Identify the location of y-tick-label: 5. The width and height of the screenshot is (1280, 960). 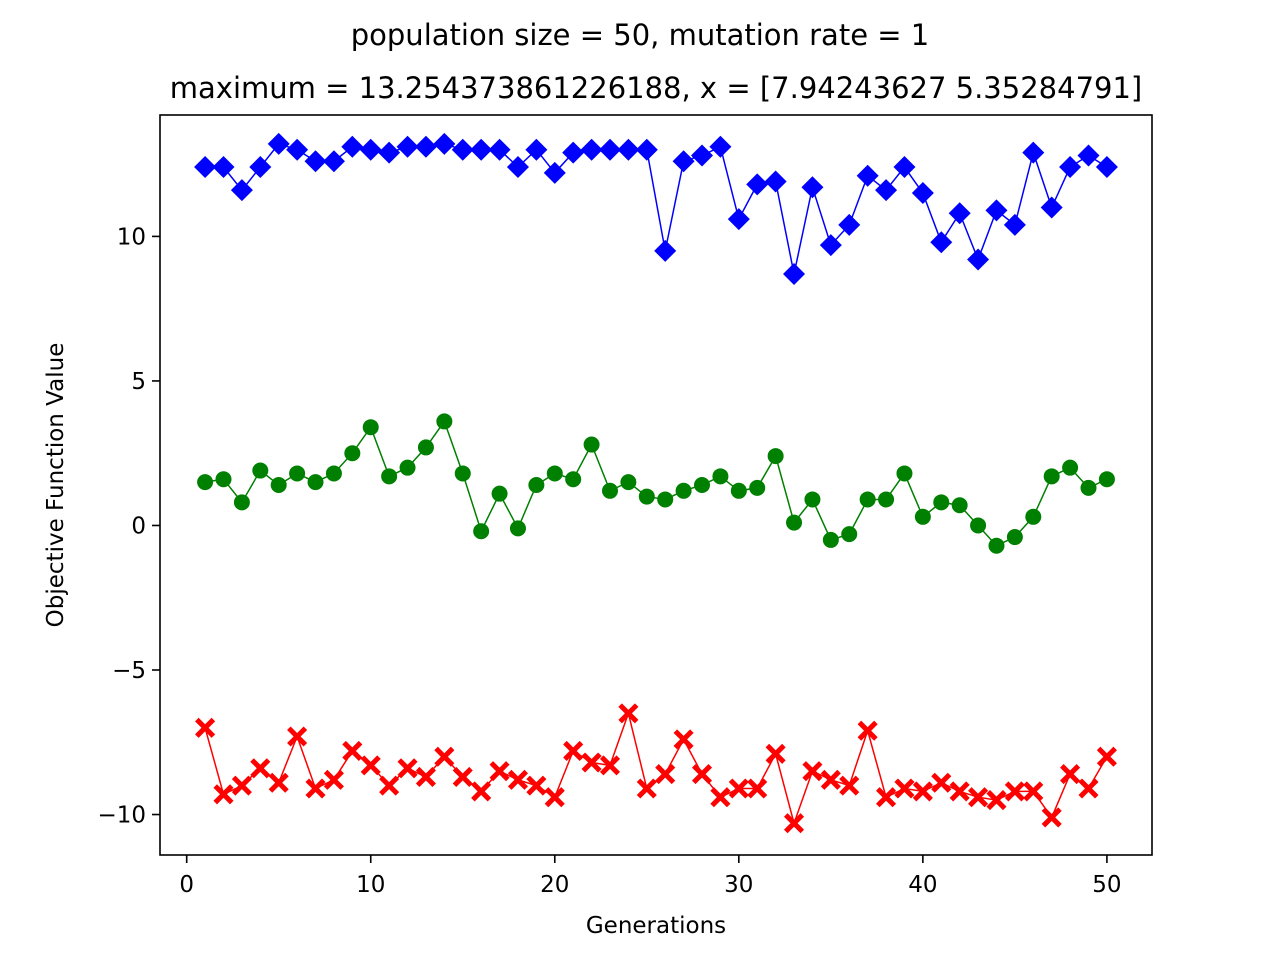
(138, 382).